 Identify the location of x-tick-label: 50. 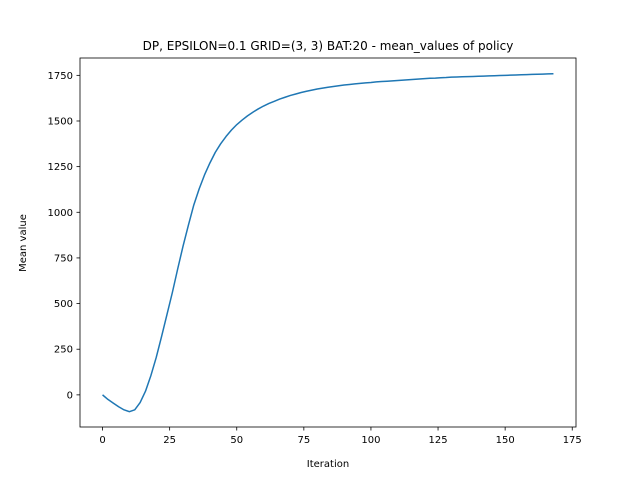
(236, 440).